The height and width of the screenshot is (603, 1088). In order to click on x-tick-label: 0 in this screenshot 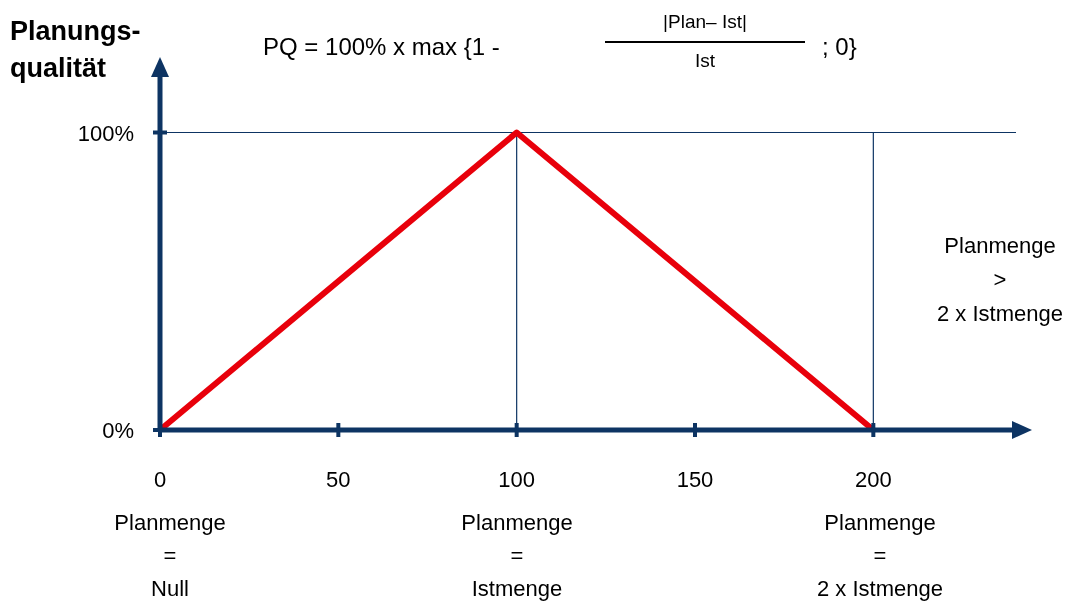, I will do `click(160, 479)`.